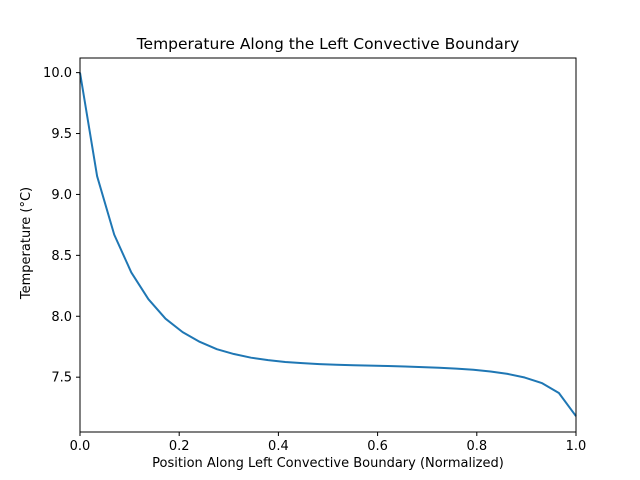 This screenshot has width=640, height=480. What do you see at coordinates (179, 446) in the screenshot?
I see `x-tick-label-1: 0.2` at bounding box center [179, 446].